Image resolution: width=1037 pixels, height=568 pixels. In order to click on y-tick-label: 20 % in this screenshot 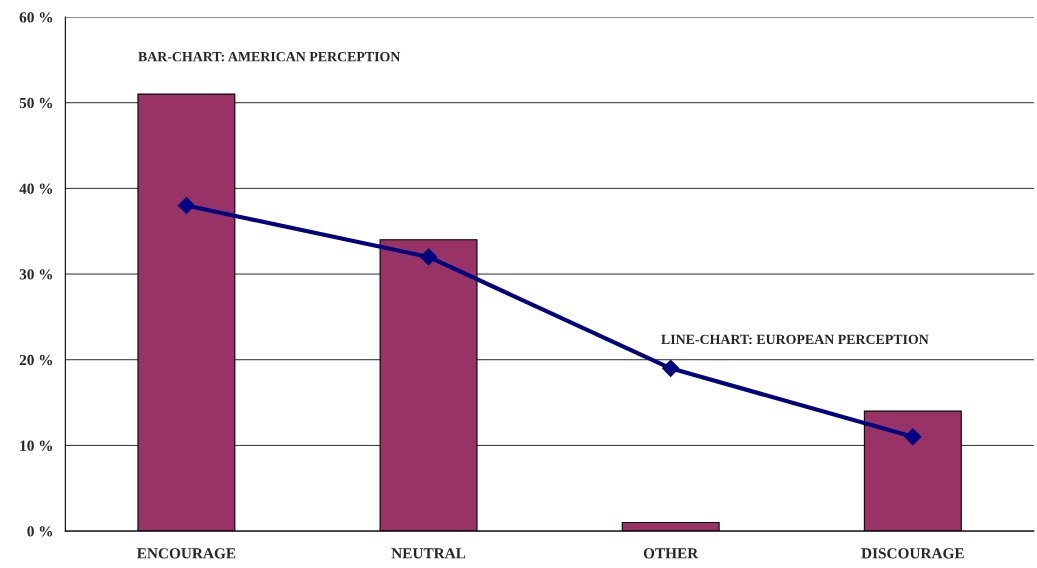, I will do `click(36, 360)`.